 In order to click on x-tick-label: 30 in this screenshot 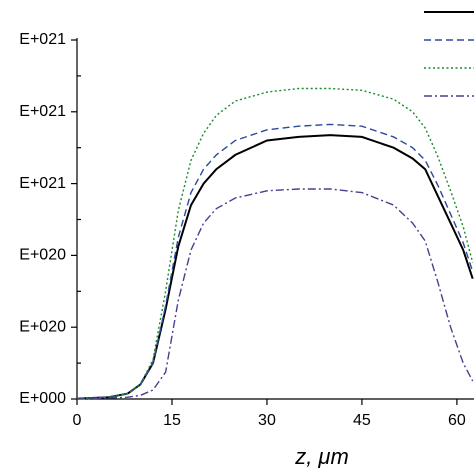, I will do `click(267, 420)`.